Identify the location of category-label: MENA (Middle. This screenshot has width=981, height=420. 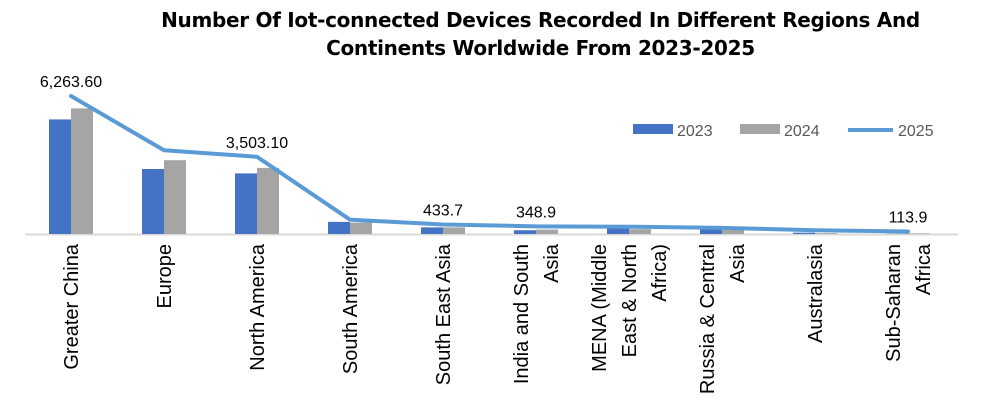
(600, 308).